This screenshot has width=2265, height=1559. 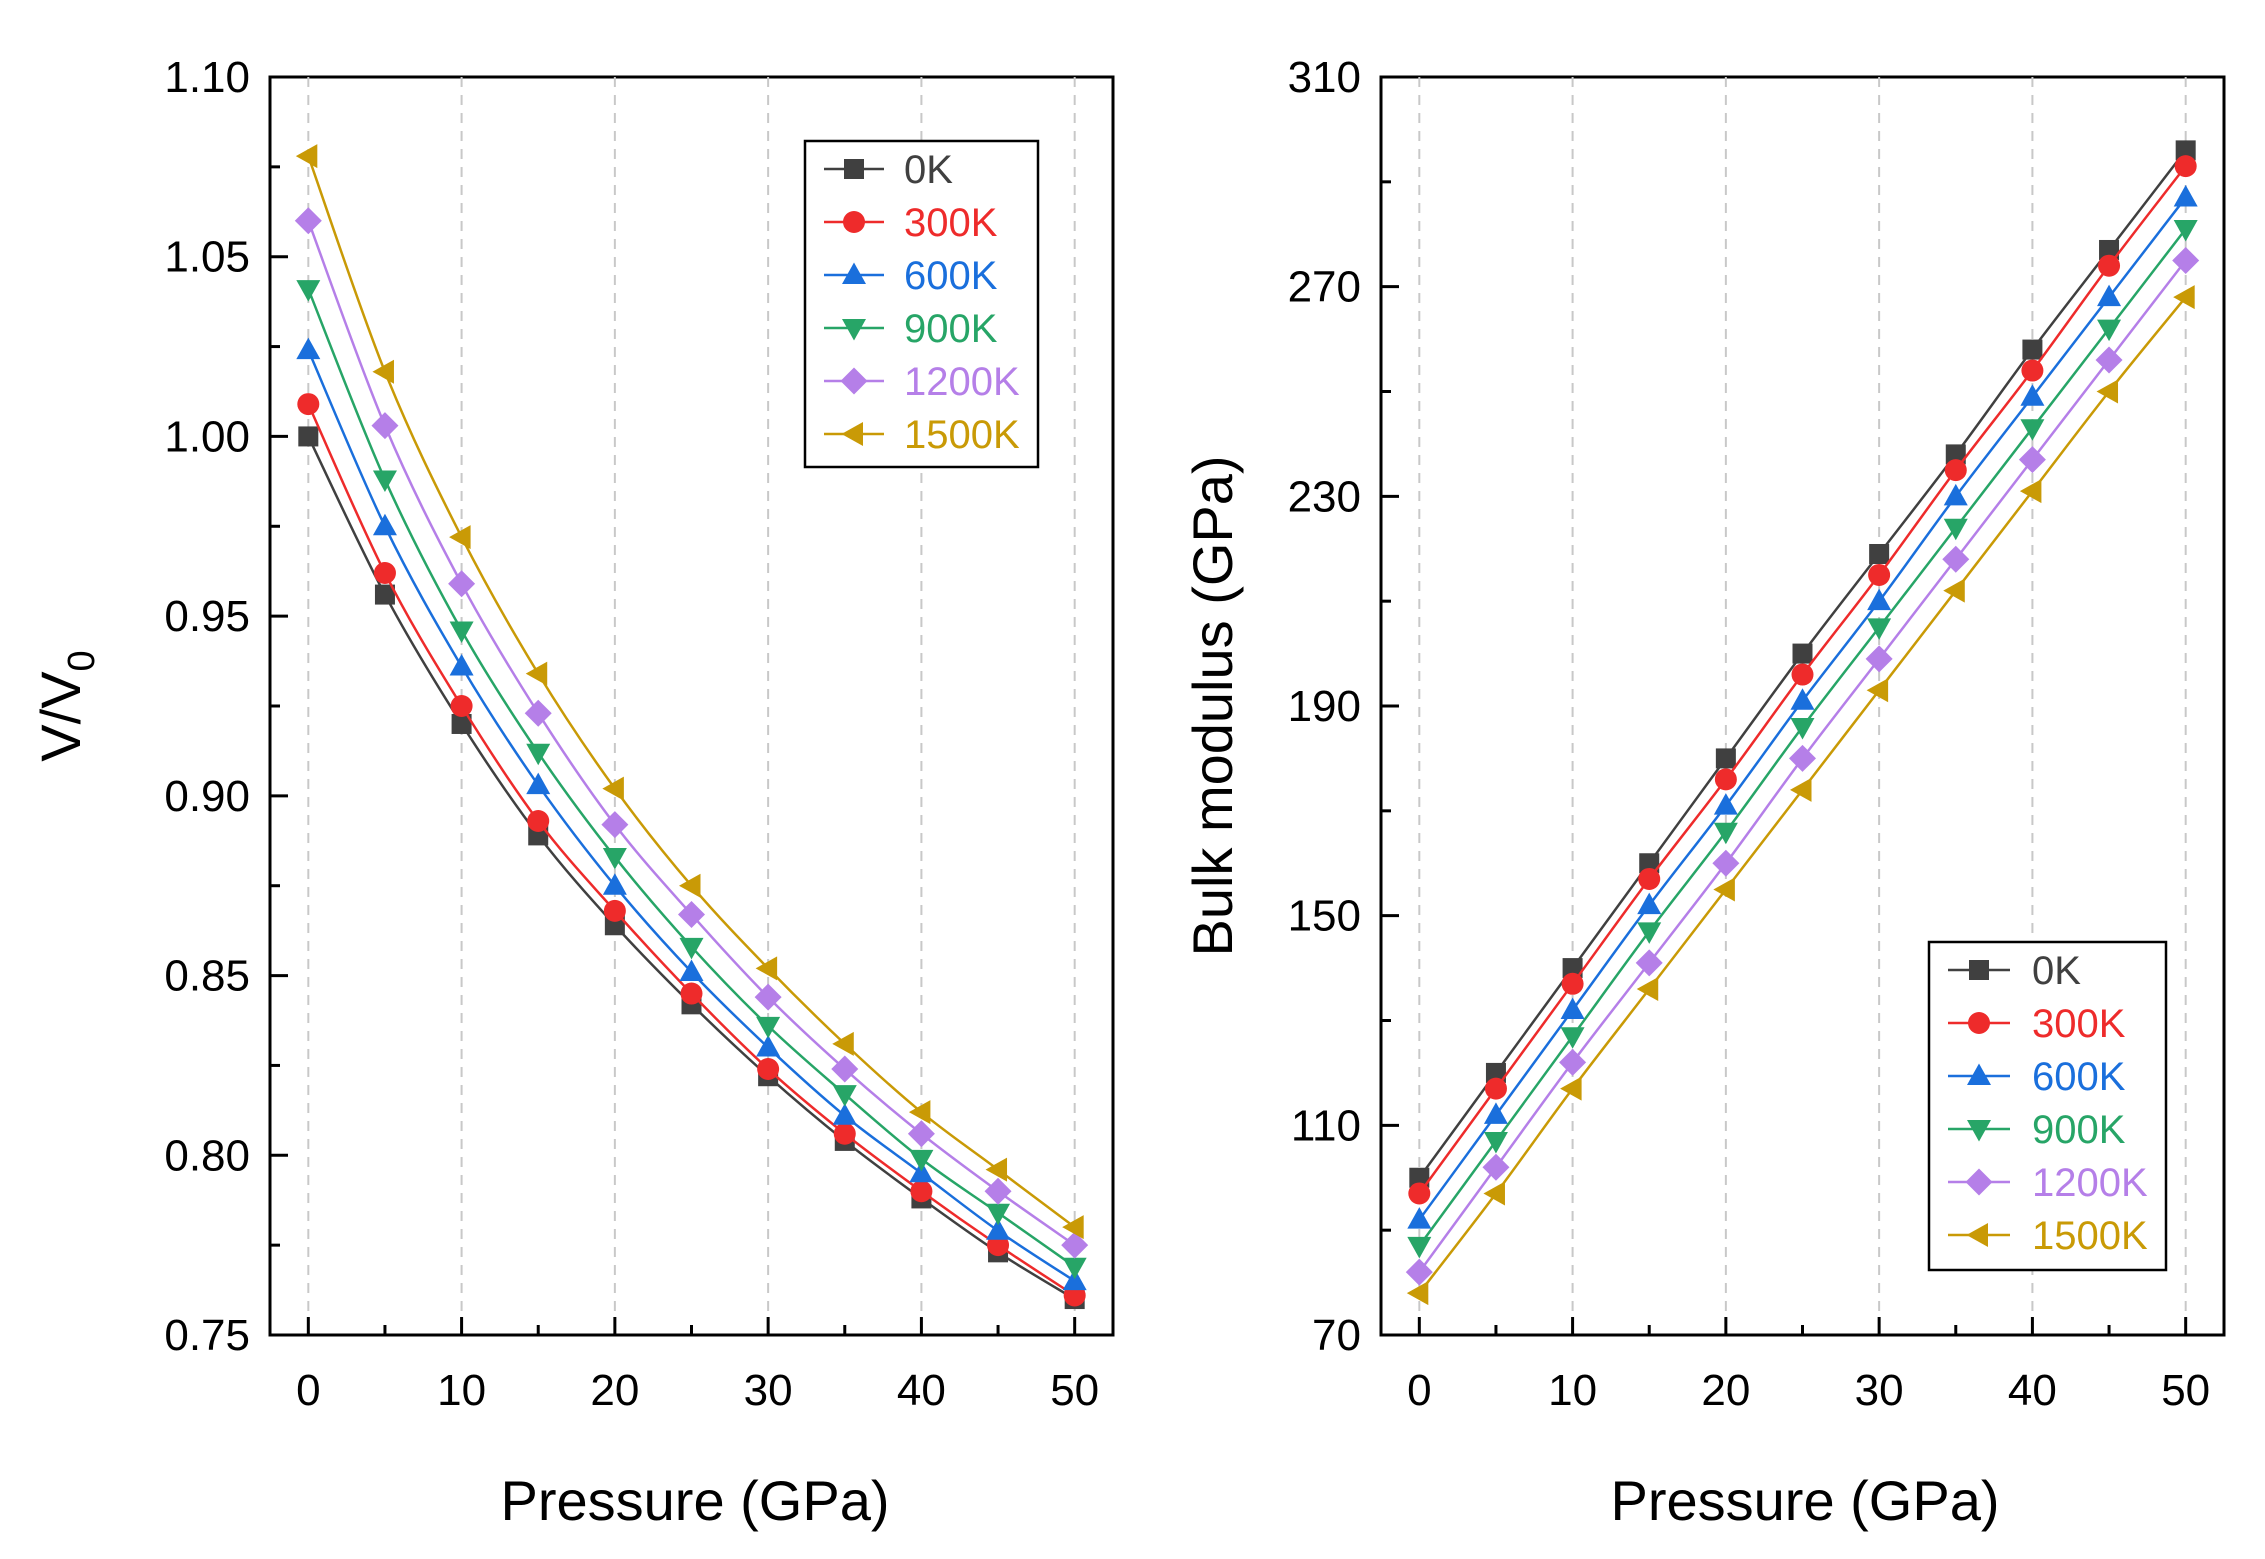 I want to click on volume-ratio-legend-item-1200K: 1200K, so click(x=922, y=382).